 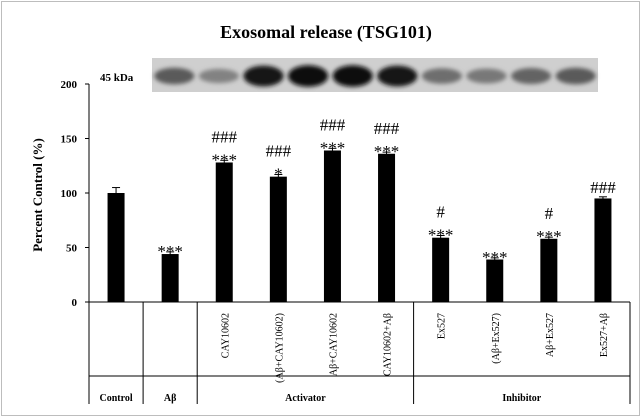 What do you see at coordinates (69, 140) in the screenshot?
I see `y-tick-label: 150` at bounding box center [69, 140].